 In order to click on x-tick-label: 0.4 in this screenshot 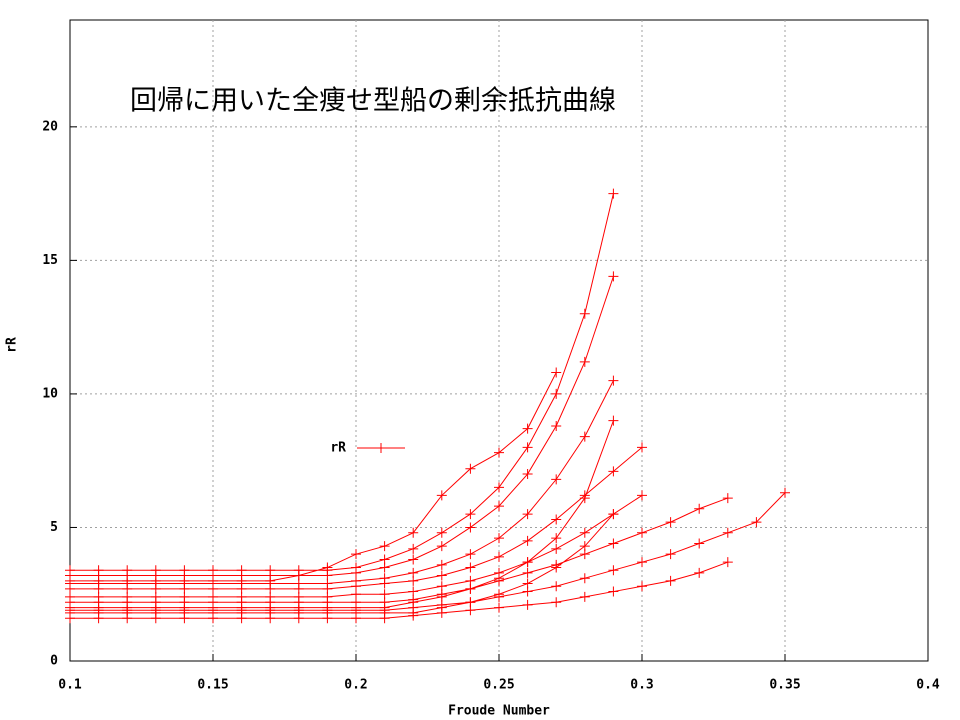, I will do `click(928, 685)`.